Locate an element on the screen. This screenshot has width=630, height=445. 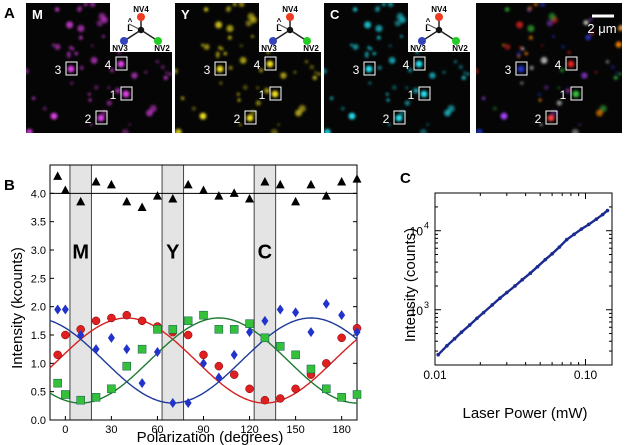
chart-b-y-tick-label: 0.5 is located at coordinates (38, 393).